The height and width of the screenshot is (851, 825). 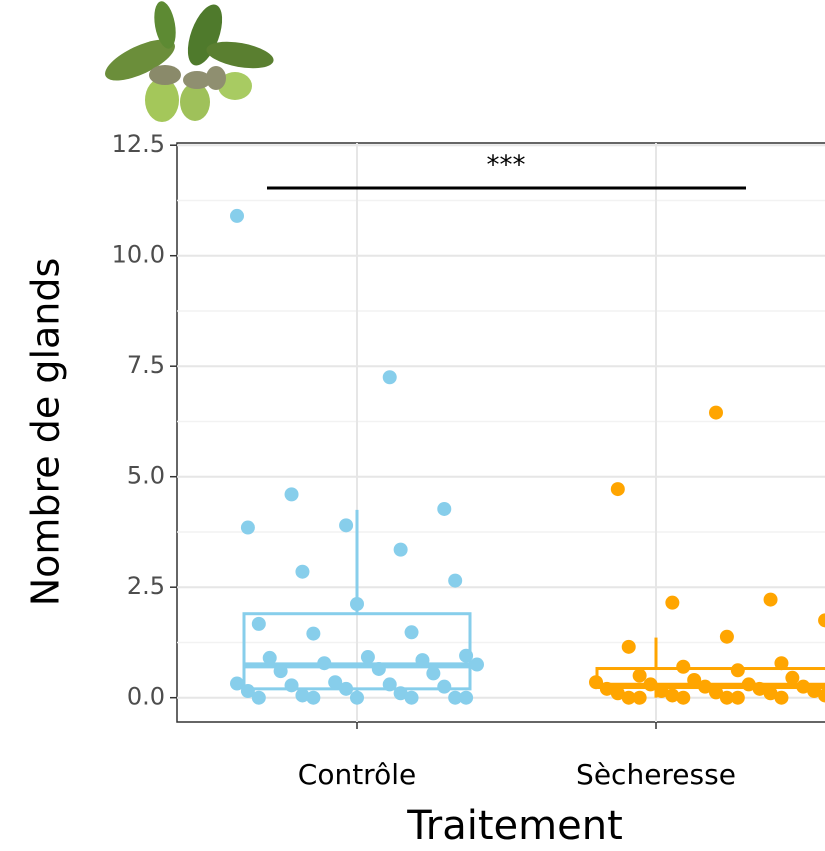 I want to click on y-axis-label: Nombre de glands, so click(x=46, y=432).